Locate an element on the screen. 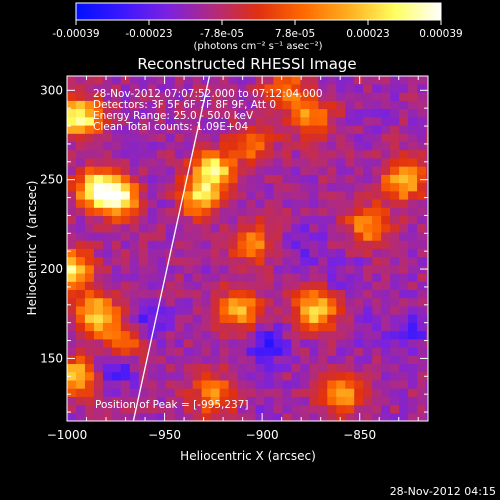 The image size is (500, 500). colorbar-tick-label: 0.00023 is located at coordinates (367, 34).